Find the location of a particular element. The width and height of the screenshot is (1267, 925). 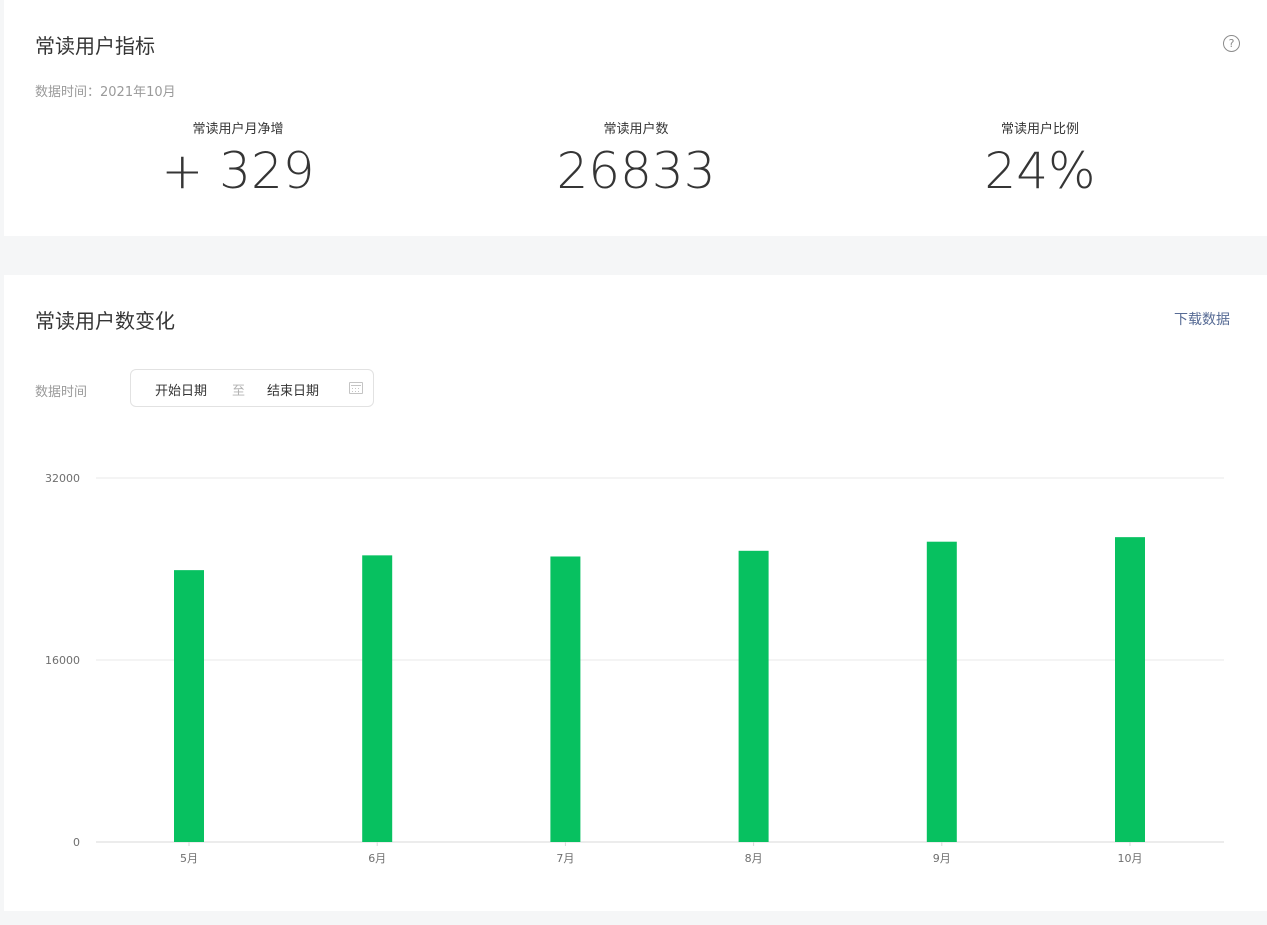

date-range-picker: 开始日期 至 结束日期 is located at coordinates (252, 388).